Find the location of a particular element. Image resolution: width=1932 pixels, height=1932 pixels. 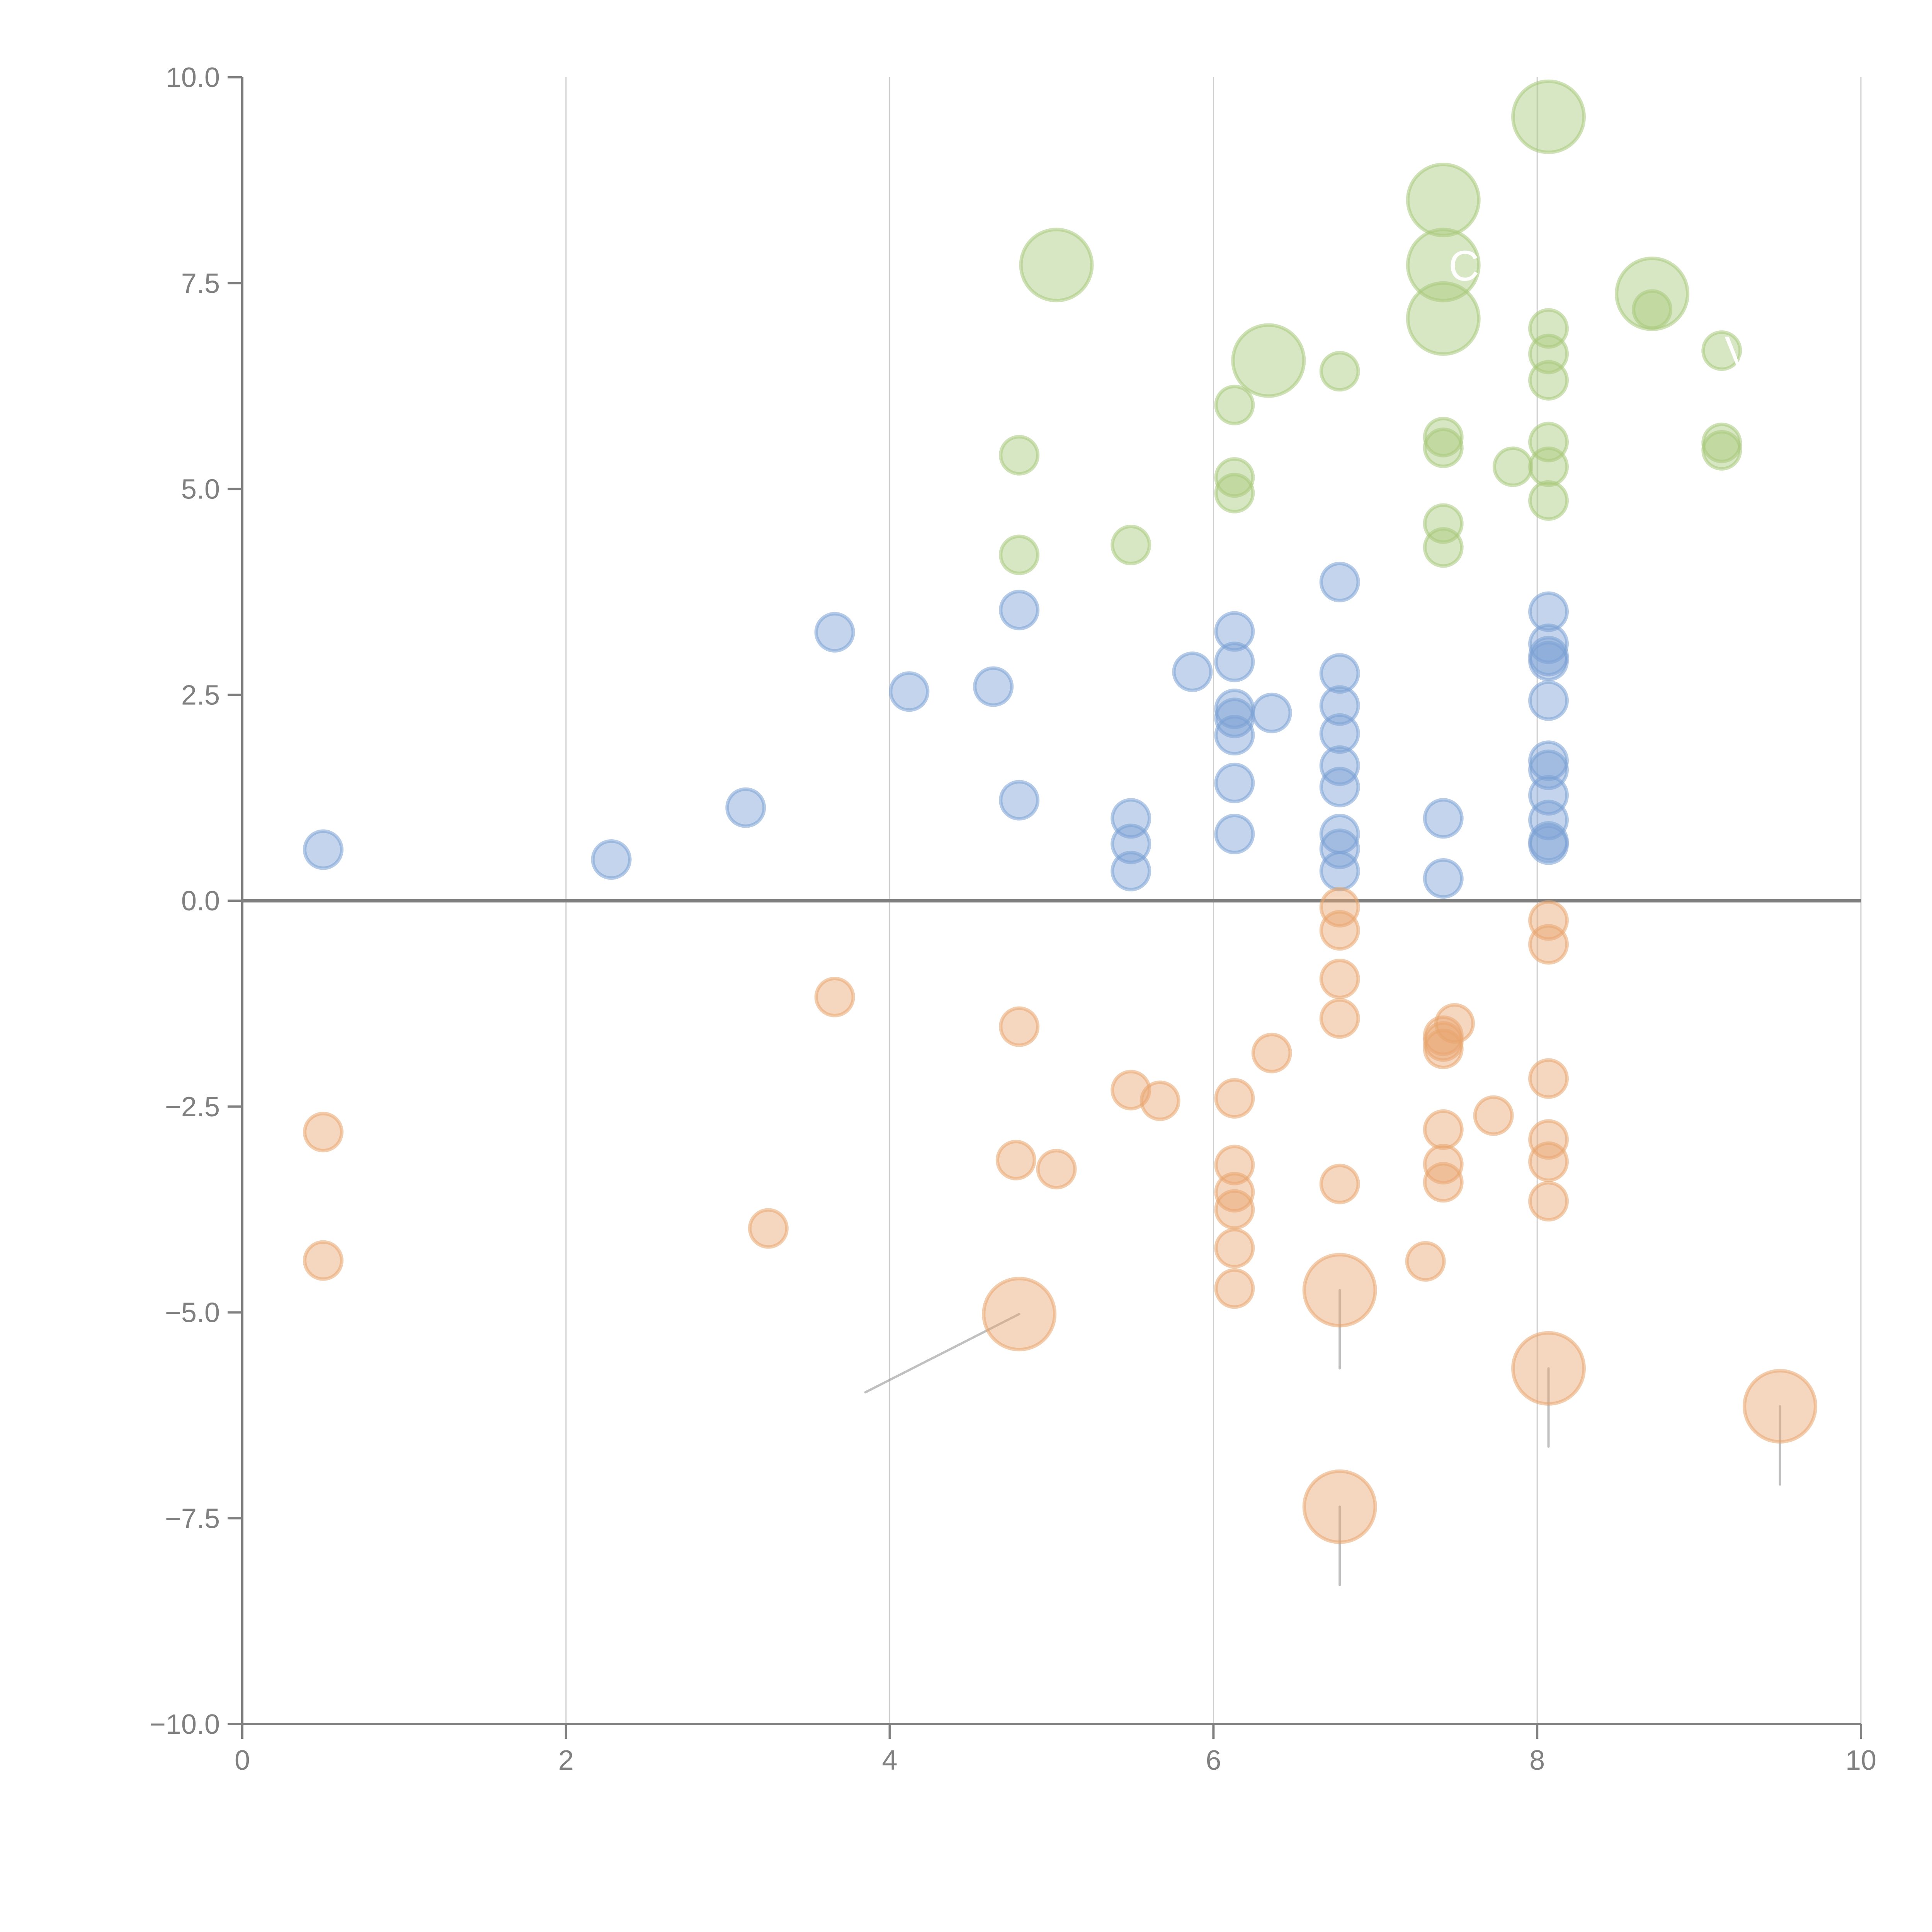

y-tick-label-1: 7.5 is located at coordinates (200, 284).